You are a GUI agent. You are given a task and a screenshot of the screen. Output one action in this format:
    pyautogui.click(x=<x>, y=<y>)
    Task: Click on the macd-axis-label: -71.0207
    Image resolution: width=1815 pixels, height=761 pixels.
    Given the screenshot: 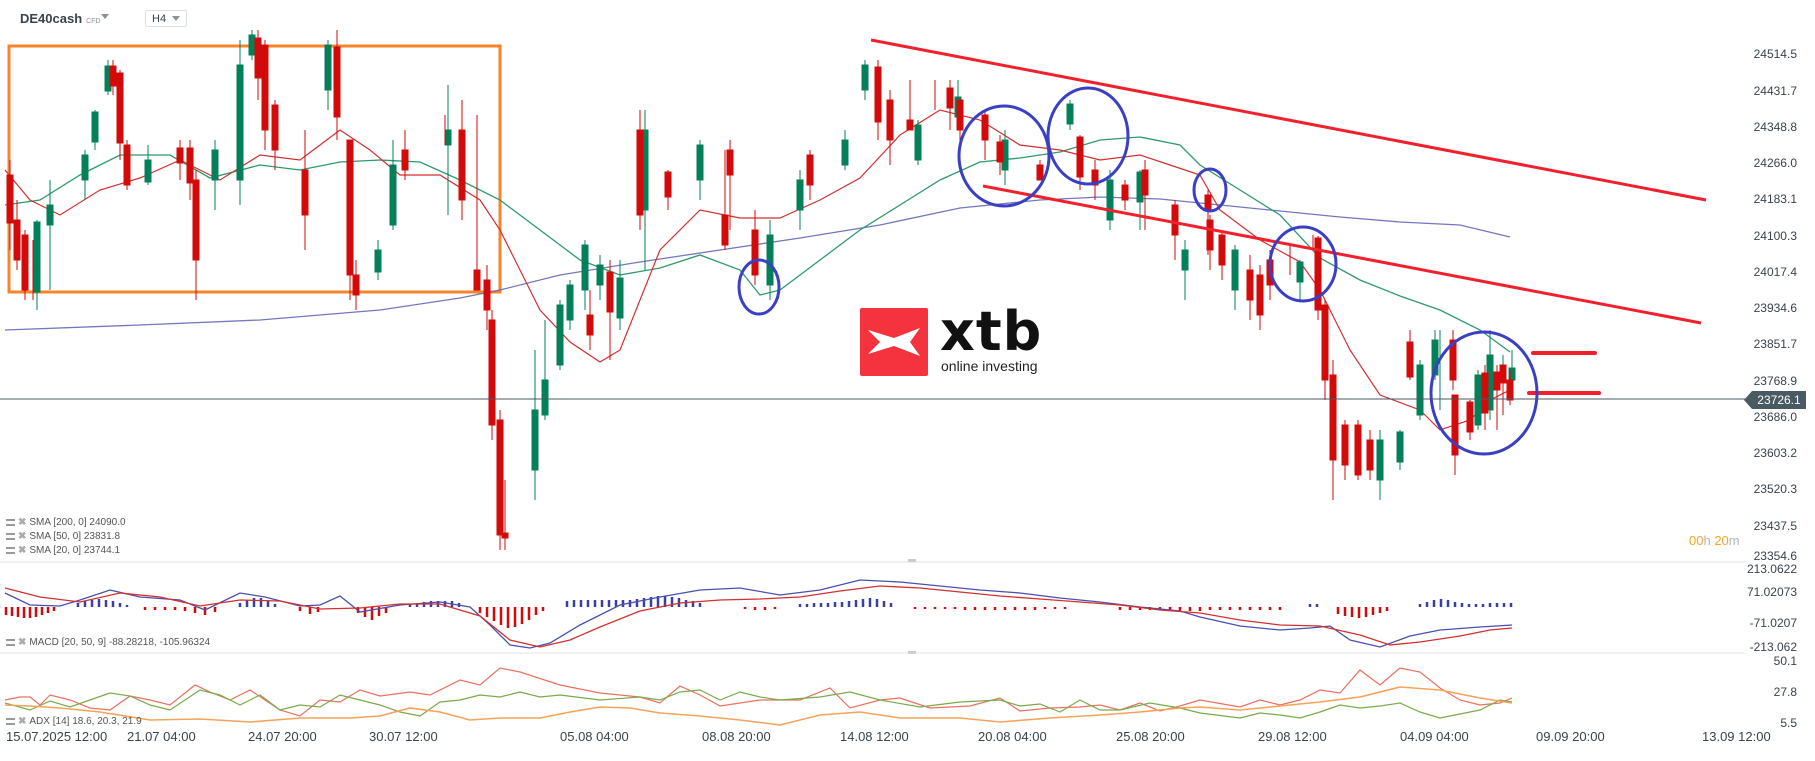 What is the action you would take?
    pyautogui.click(x=1773, y=623)
    